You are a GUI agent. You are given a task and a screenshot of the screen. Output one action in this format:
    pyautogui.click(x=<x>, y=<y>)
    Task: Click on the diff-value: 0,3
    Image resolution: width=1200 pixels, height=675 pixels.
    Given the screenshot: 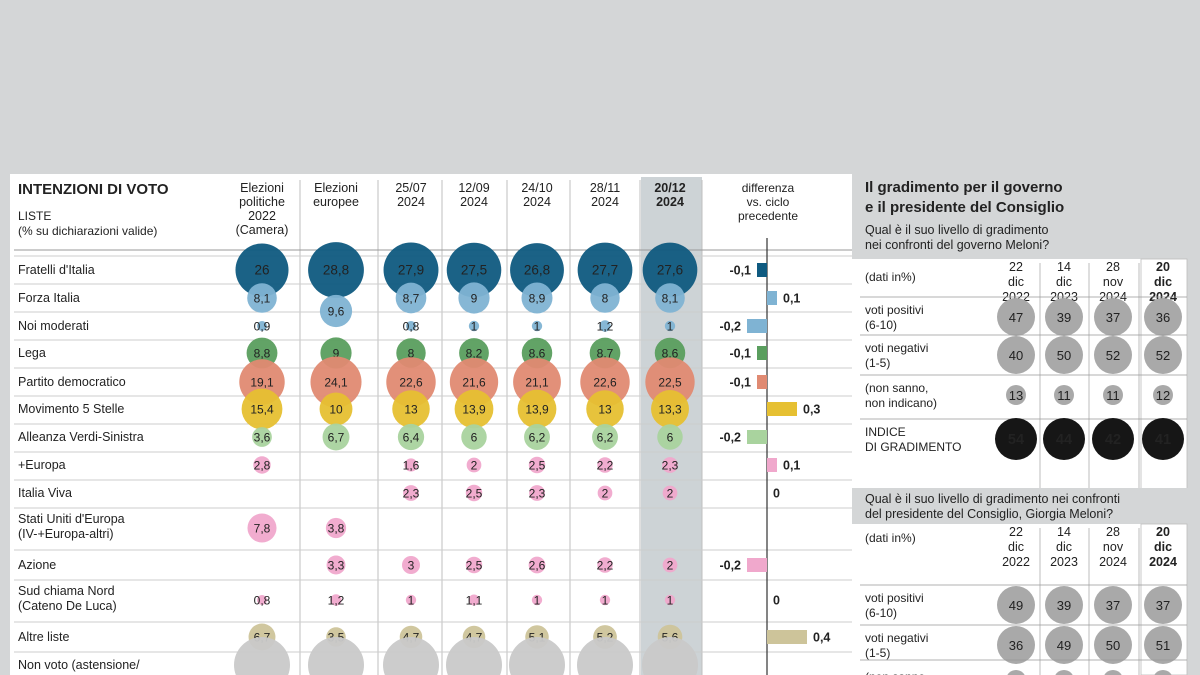 What is the action you would take?
    pyautogui.click(x=811, y=410)
    